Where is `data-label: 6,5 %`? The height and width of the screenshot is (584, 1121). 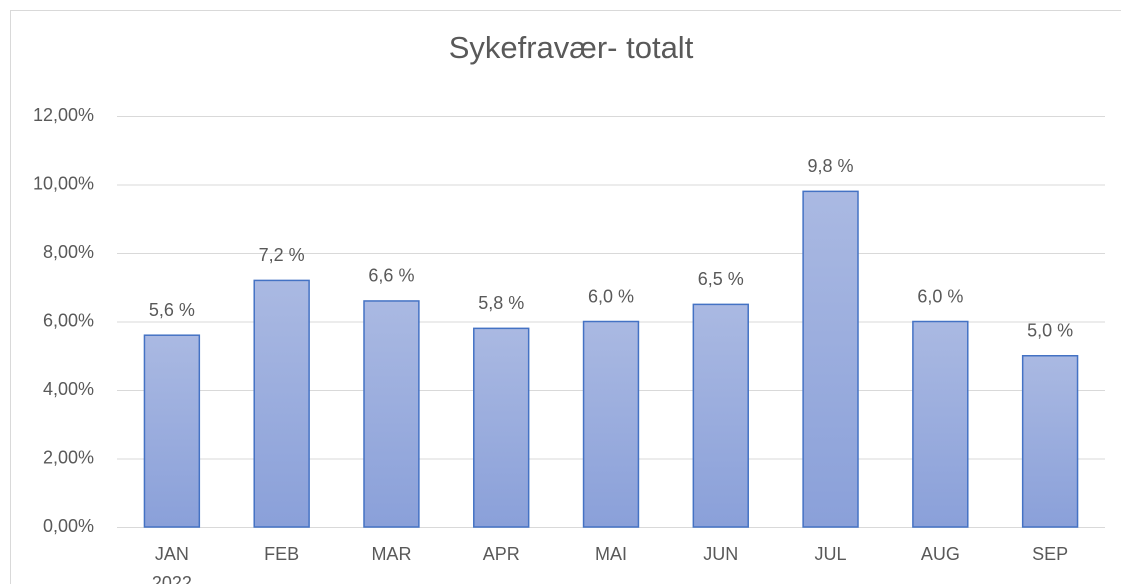 data-label: 6,5 % is located at coordinates (721, 279).